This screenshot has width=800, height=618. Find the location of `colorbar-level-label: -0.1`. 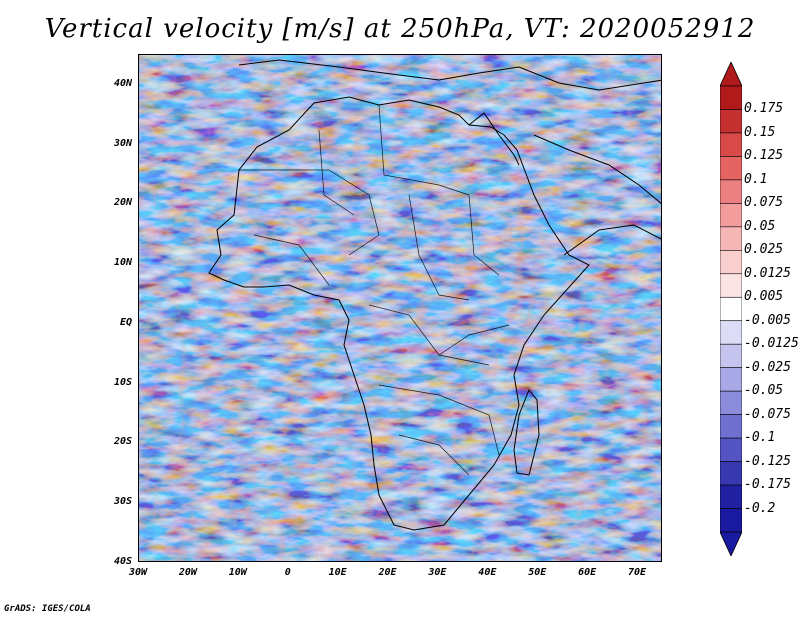

colorbar-level-label: -0.1 is located at coordinates (760, 438).